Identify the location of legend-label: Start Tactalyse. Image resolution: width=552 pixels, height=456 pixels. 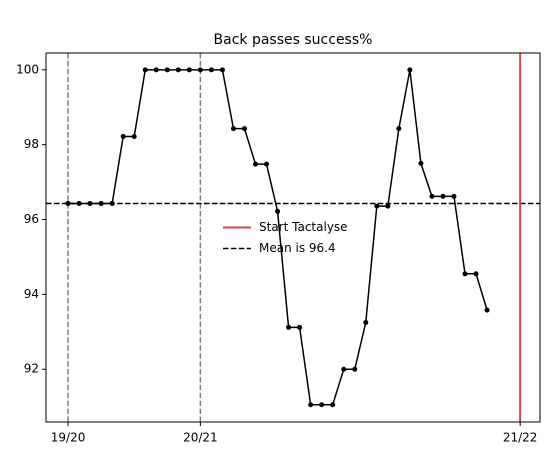
(303, 227).